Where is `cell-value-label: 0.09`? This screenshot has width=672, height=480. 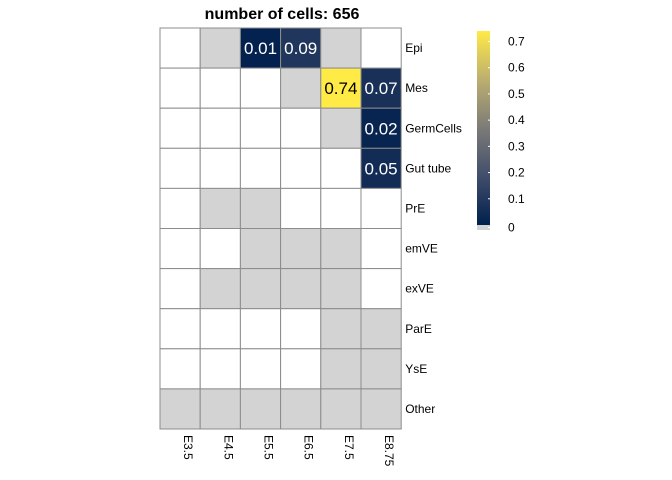 cell-value-label: 0.09 is located at coordinates (300, 48).